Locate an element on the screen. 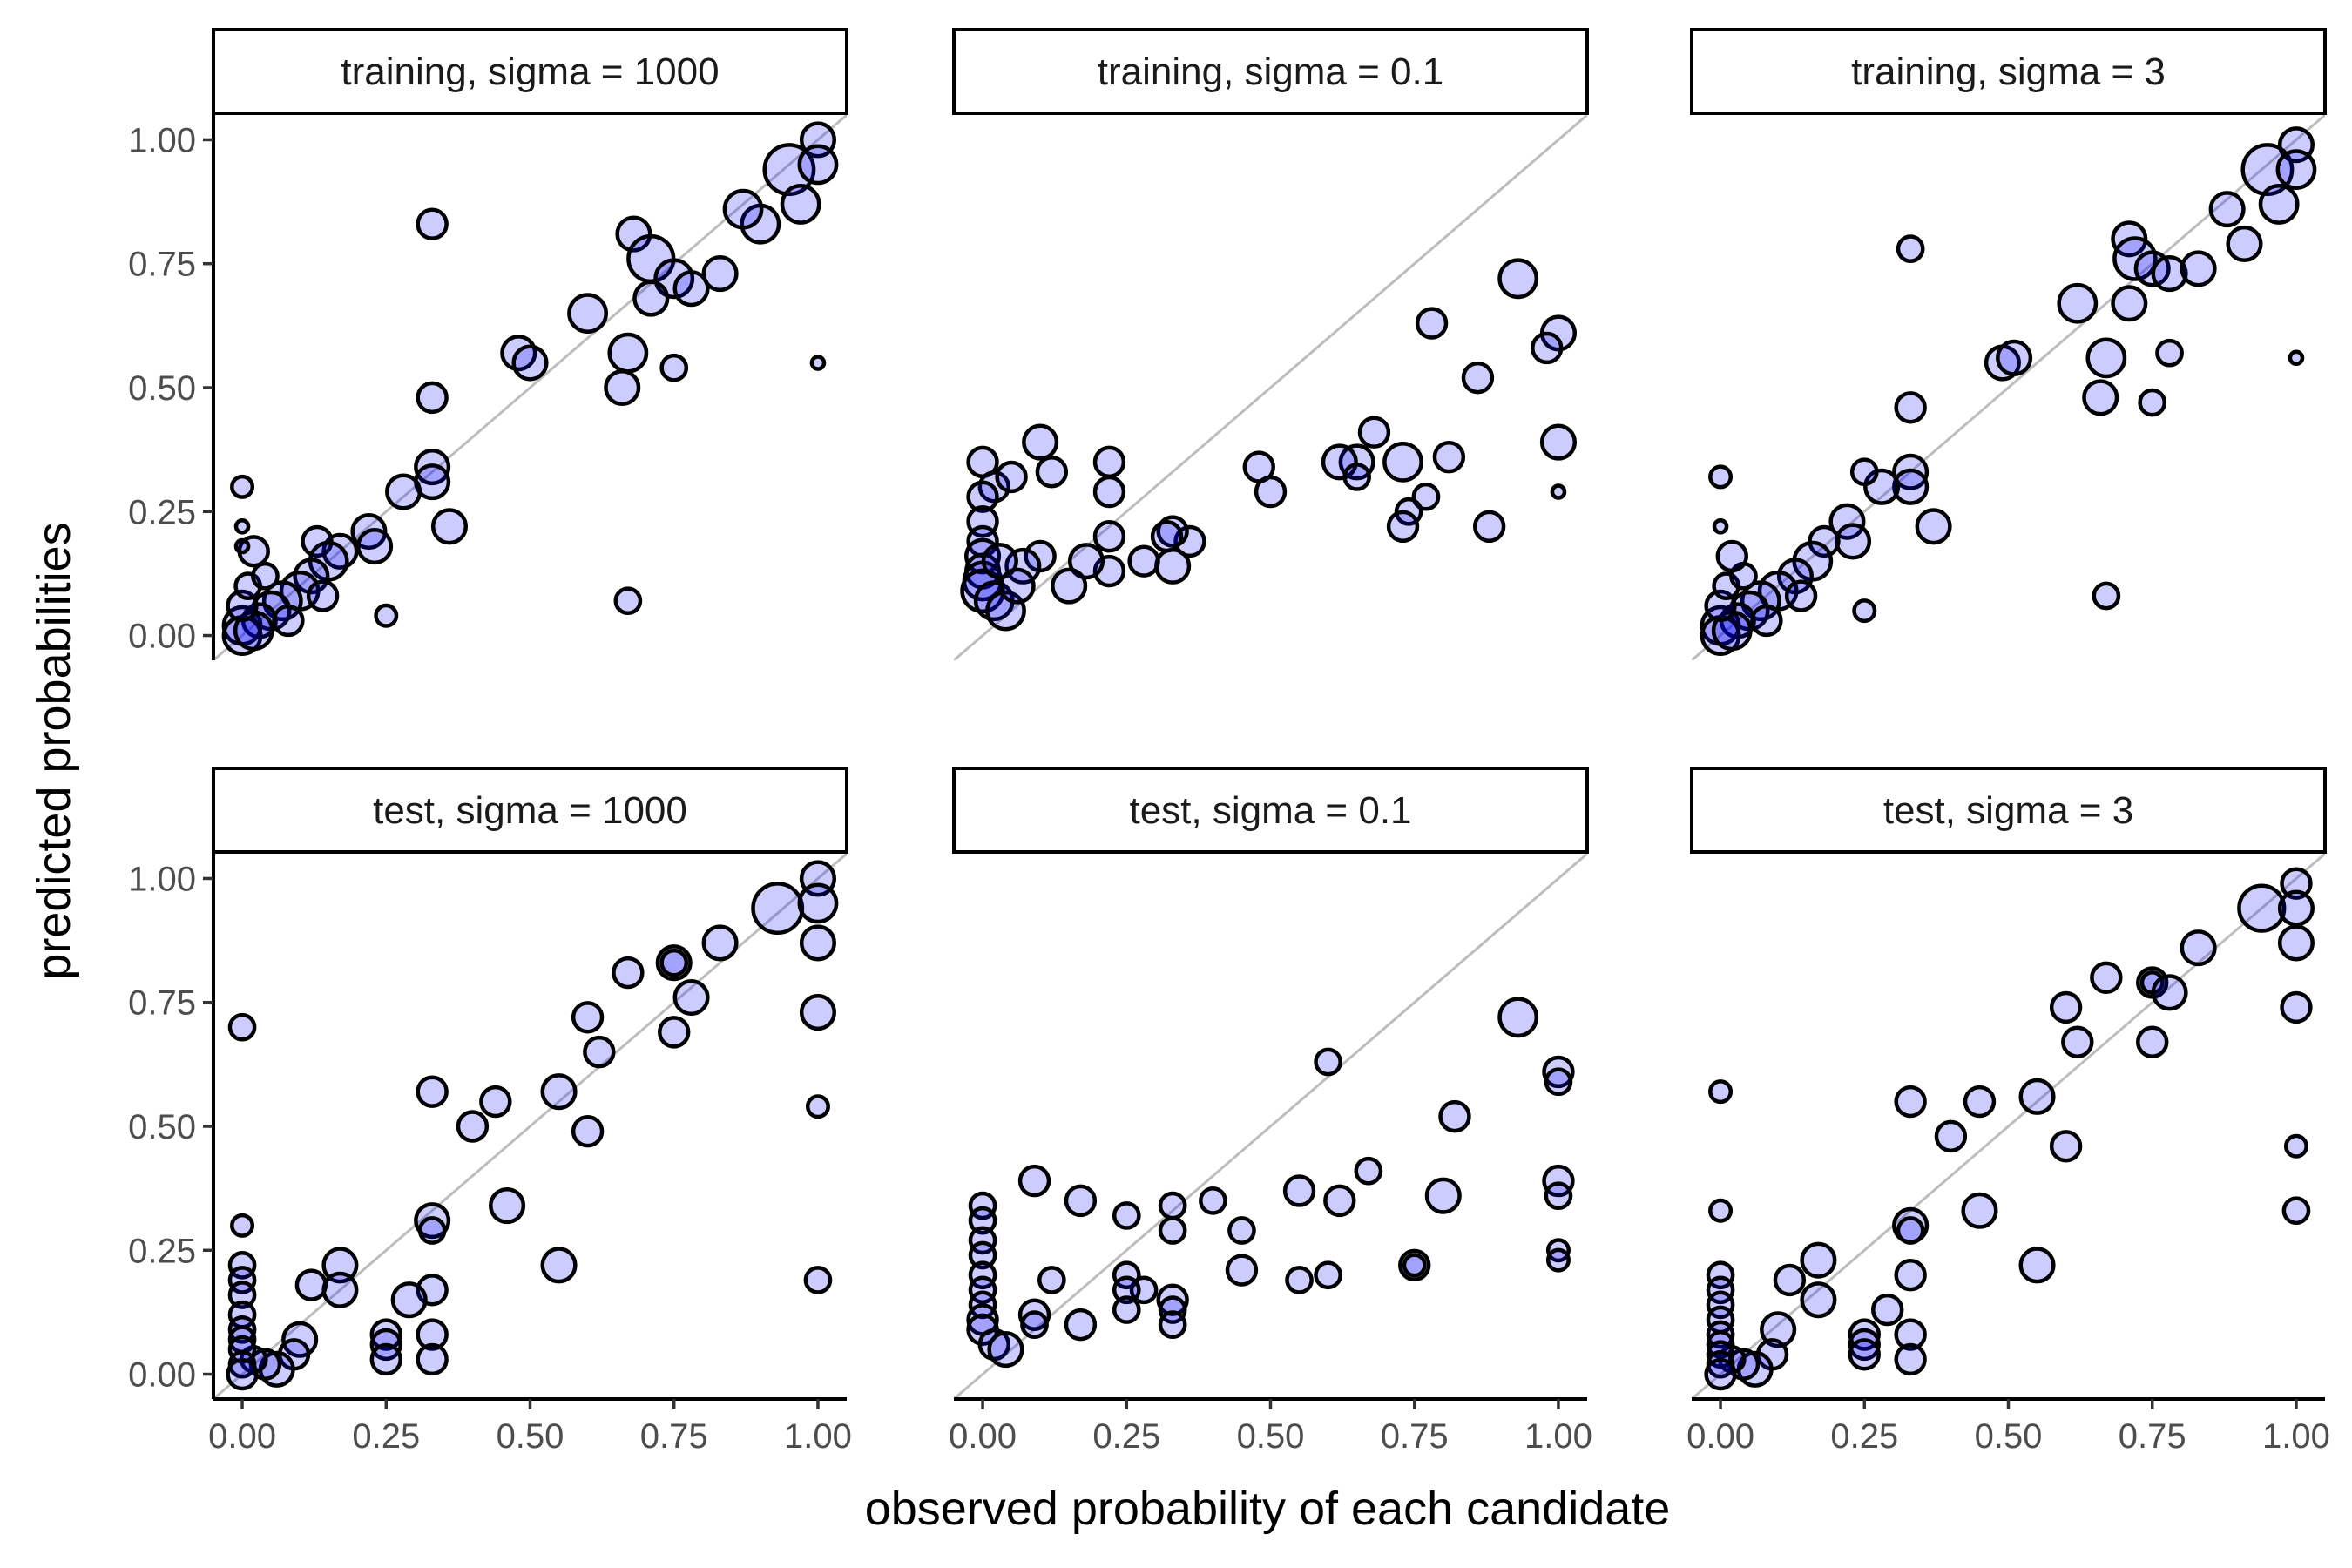 The width and height of the screenshot is (2352, 1568). facet-strip-label: training, sigma = 0.1 is located at coordinates (1270, 72).